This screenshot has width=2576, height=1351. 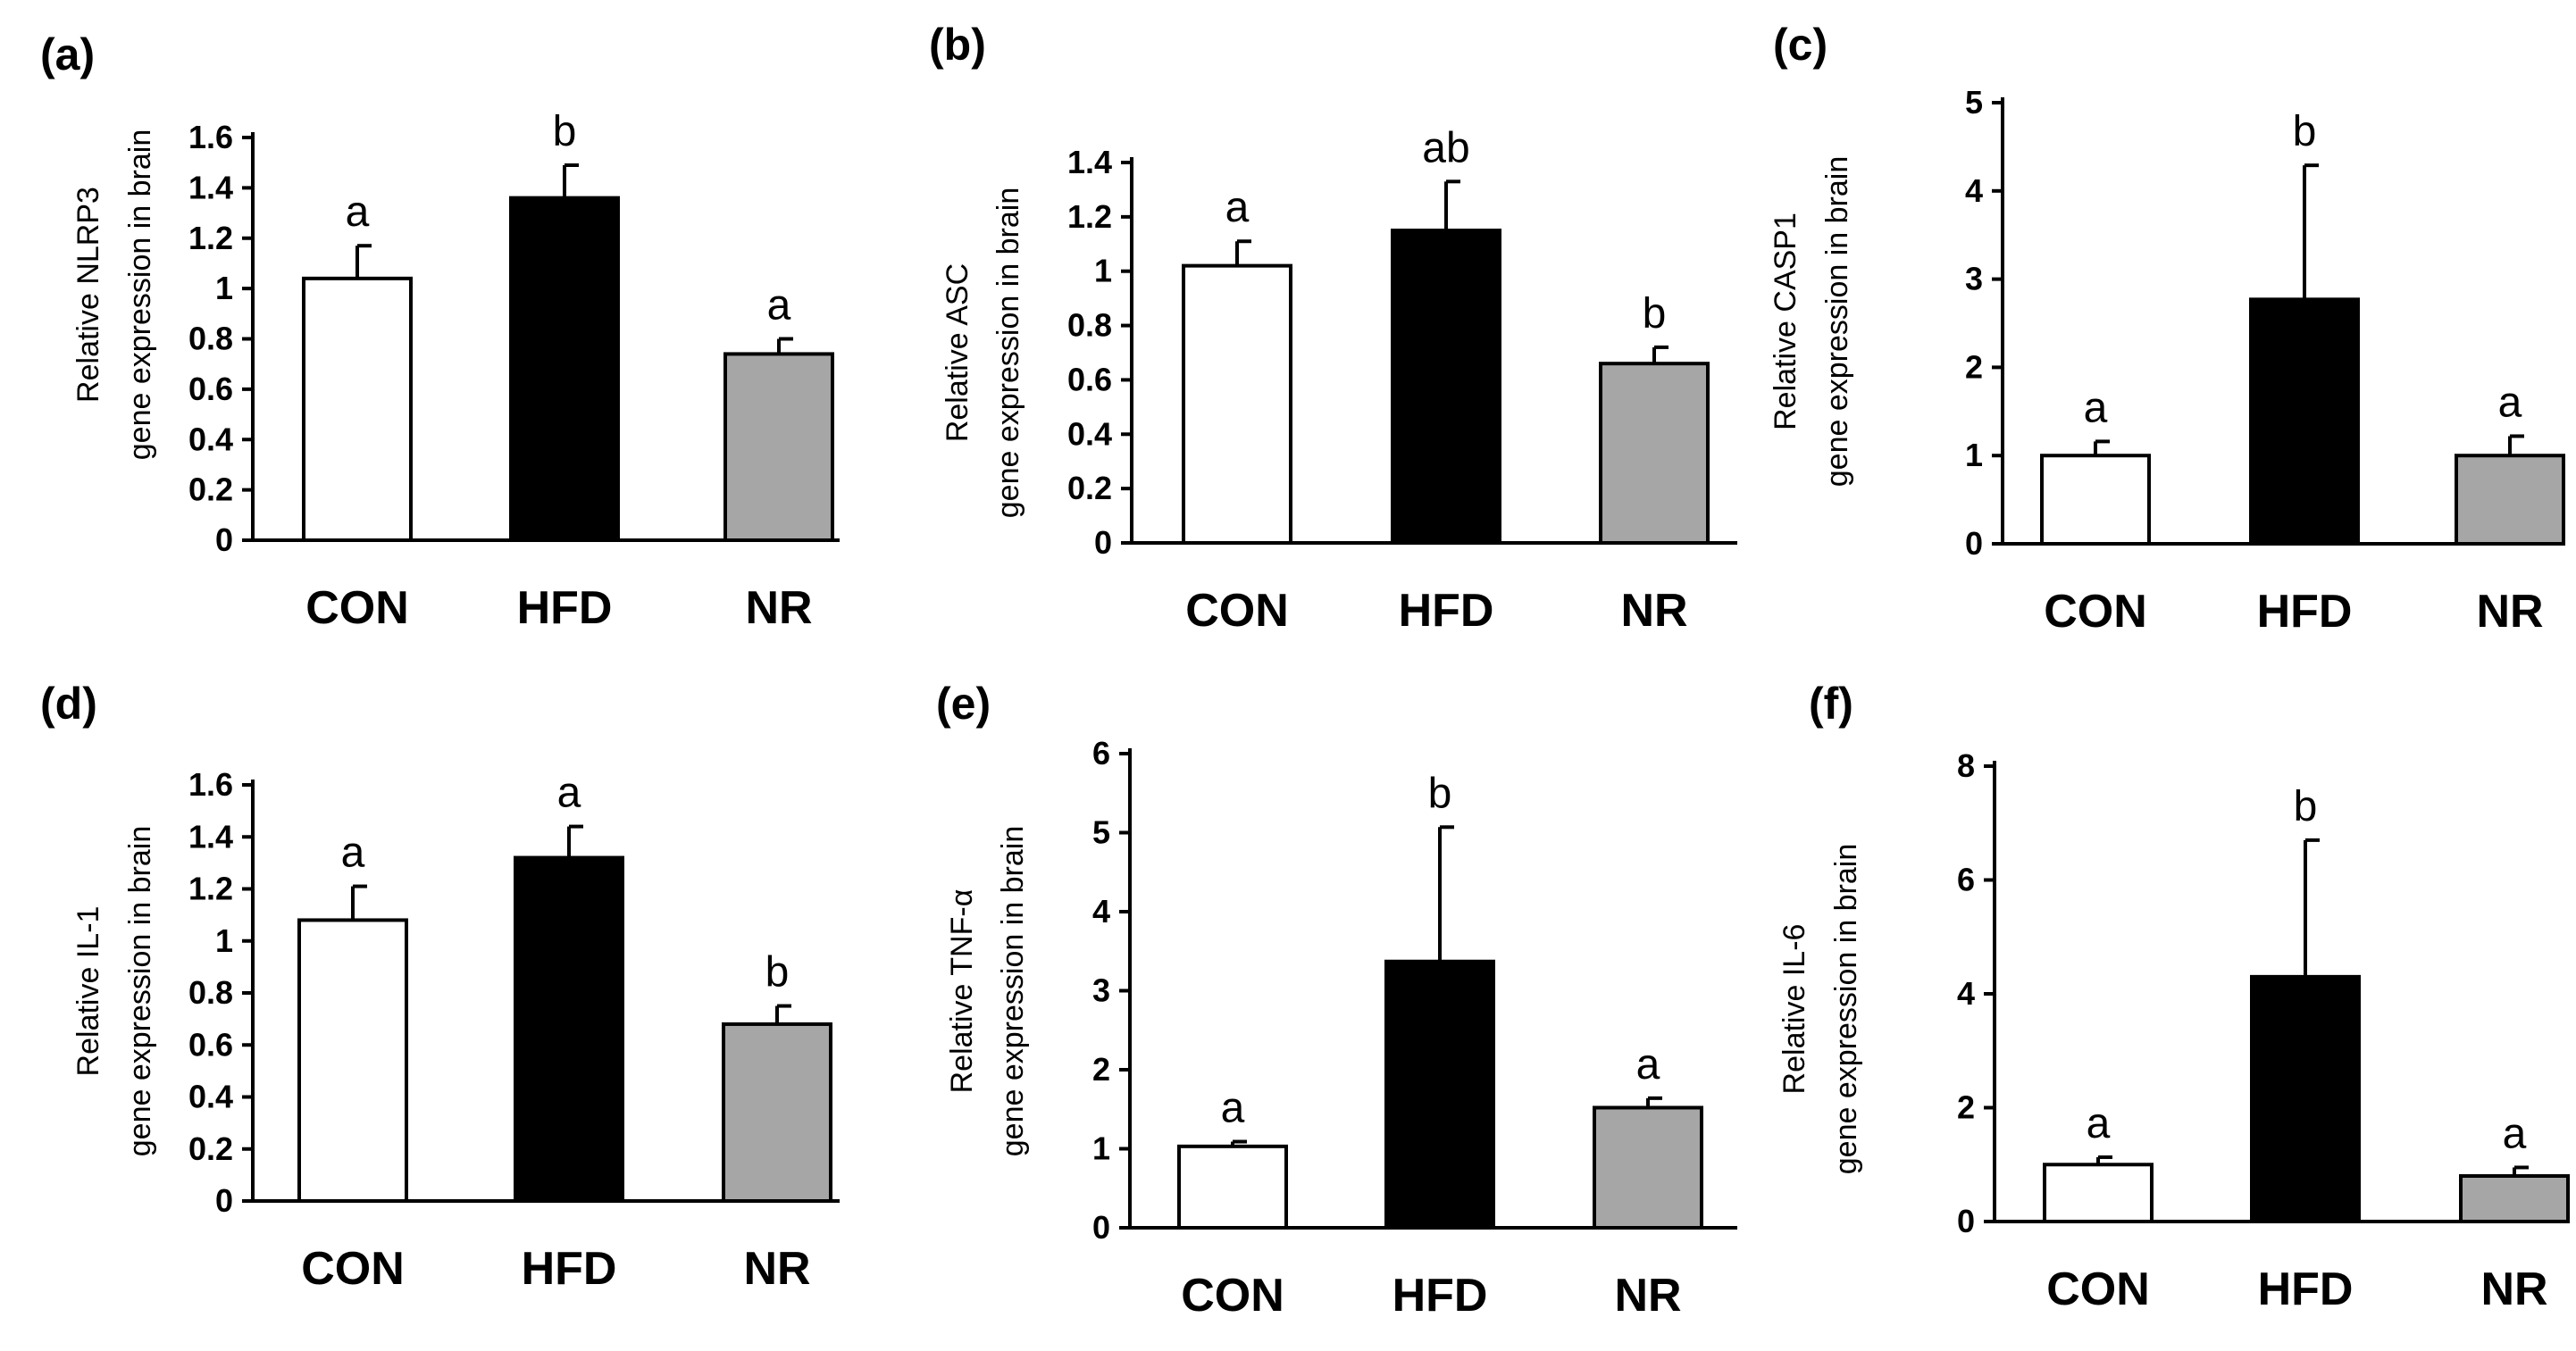 What do you see at coordinates (1800, 45) in the screenshot?
I see `panel-label: (c)` at bounding box center [1800, 45].